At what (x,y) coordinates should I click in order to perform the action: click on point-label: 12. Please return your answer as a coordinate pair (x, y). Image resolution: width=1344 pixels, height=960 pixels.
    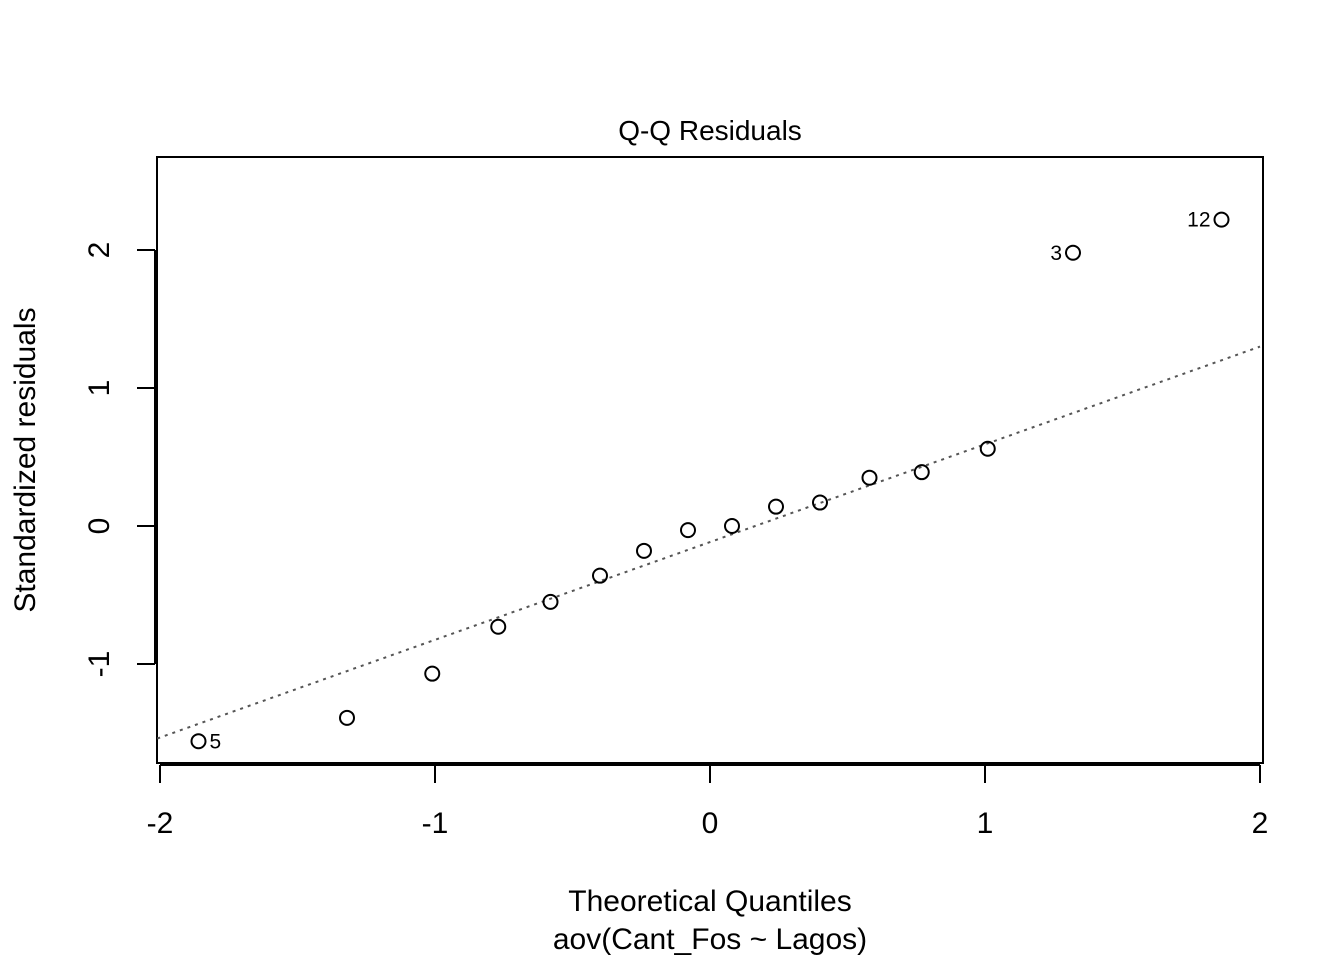
    Looking at the image, I should click on (1198, 220).